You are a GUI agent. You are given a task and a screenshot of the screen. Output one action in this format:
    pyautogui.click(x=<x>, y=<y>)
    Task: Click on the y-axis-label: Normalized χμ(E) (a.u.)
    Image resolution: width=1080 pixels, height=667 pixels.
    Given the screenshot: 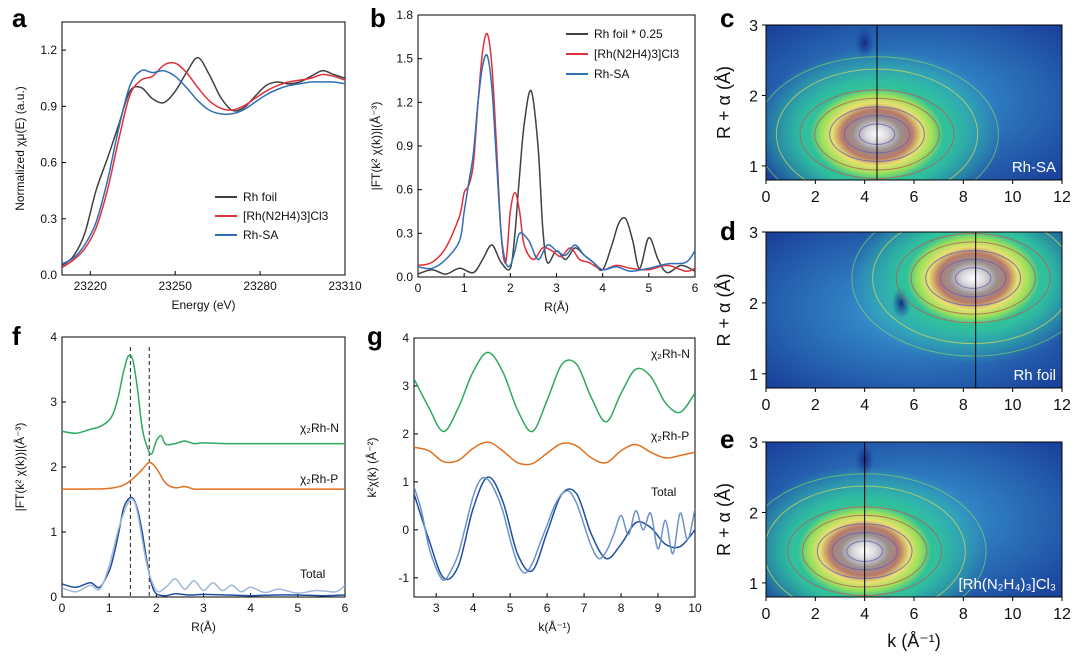 What is the action you would take?
    pyautogui.click(x=20, y=148)
    